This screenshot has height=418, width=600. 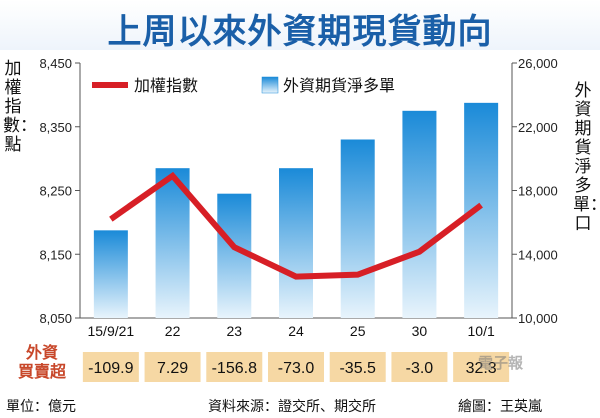 I want to click on left-tick-label-1: 8,350, so click(x=55, y=127).